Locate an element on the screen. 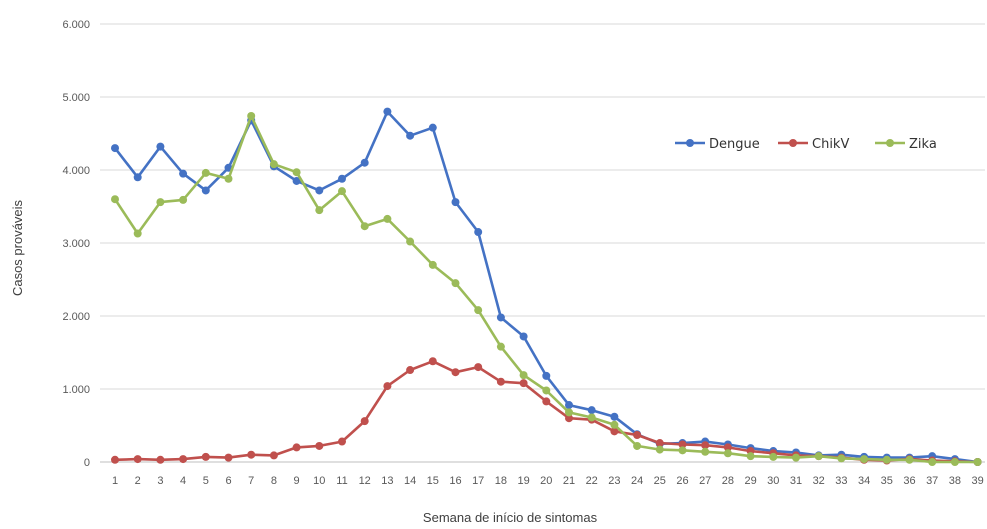 This screenshot has height=529, width=987. x-tick-label: 8 is located at coordinates (274, 481).